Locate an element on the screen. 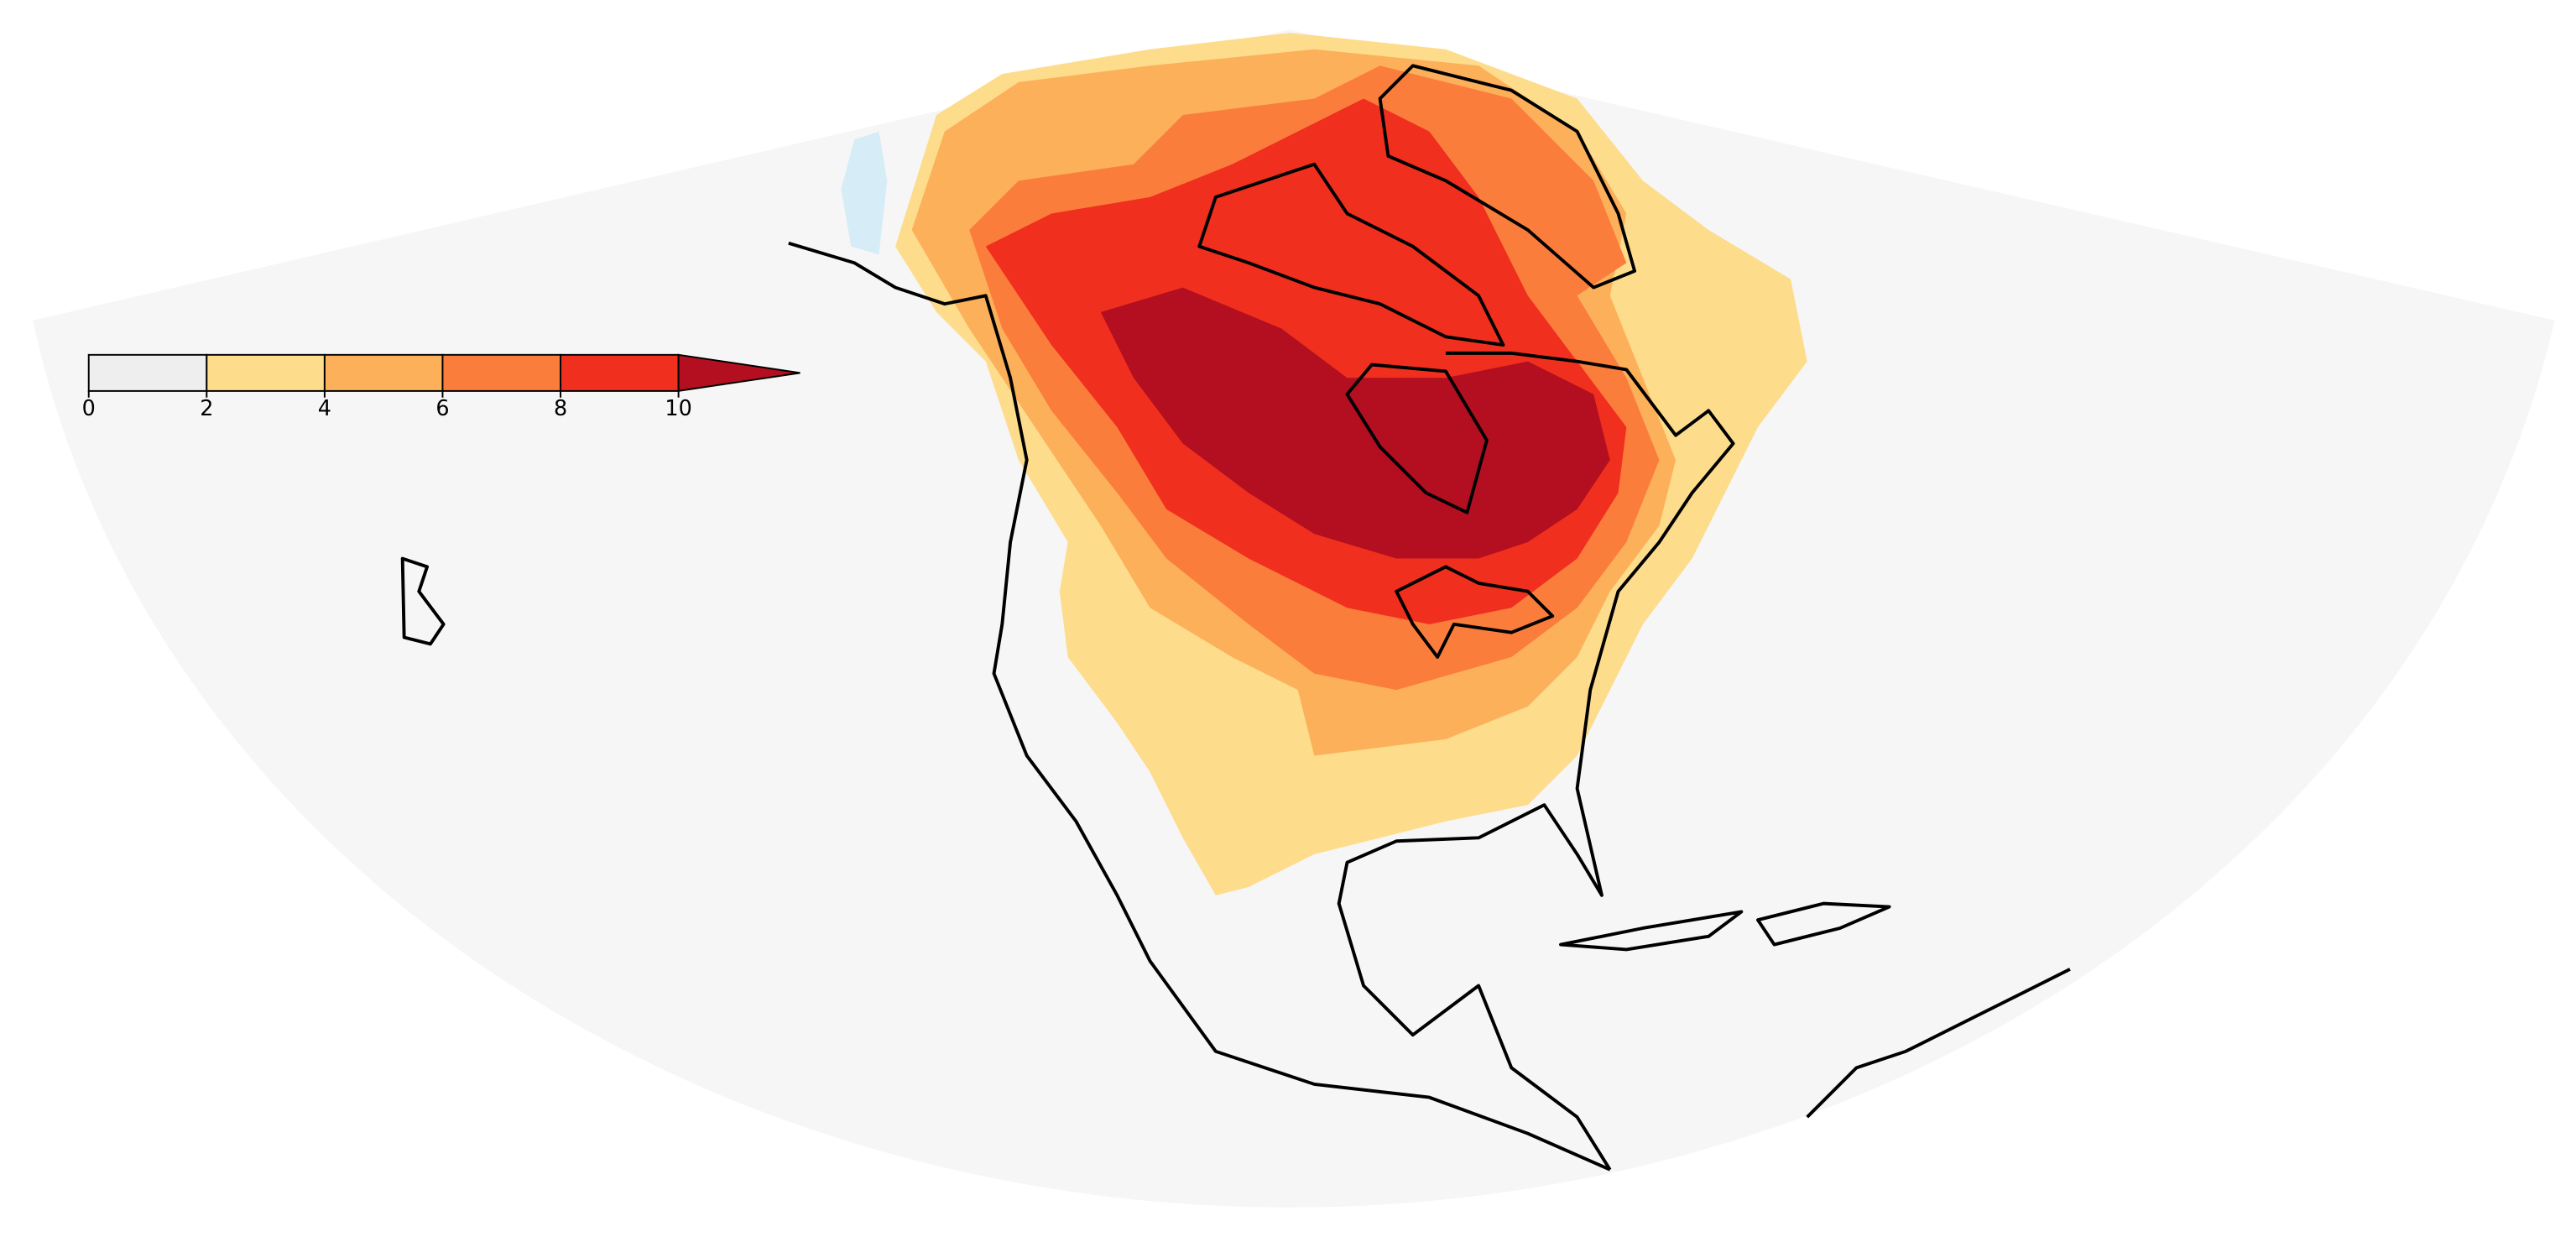 Image resolution: width=2576 pixels, height=1237 pixels. colorbar-extension is located at coordinates (738, 373).